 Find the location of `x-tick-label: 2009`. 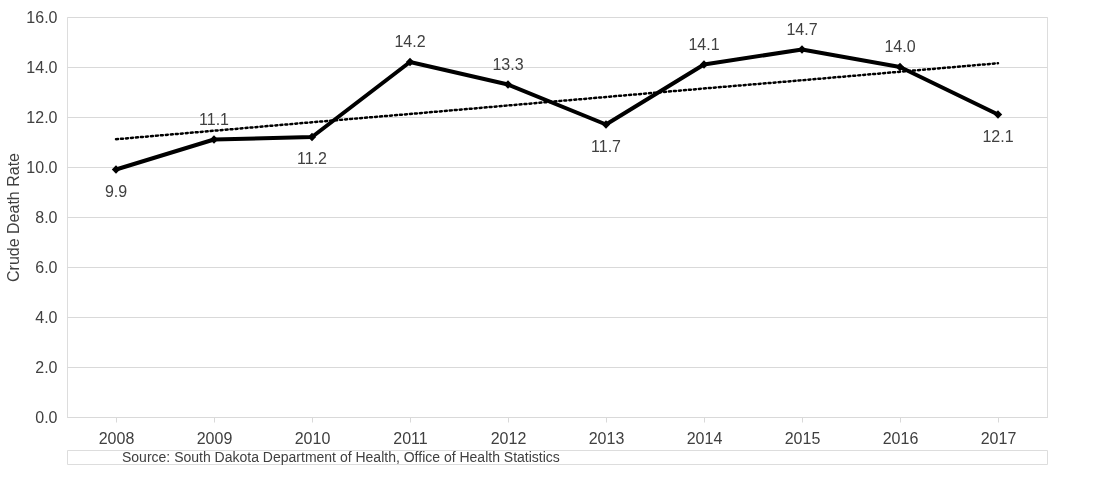

x-tick-label: 2009 is located at coordinates (214, 438).